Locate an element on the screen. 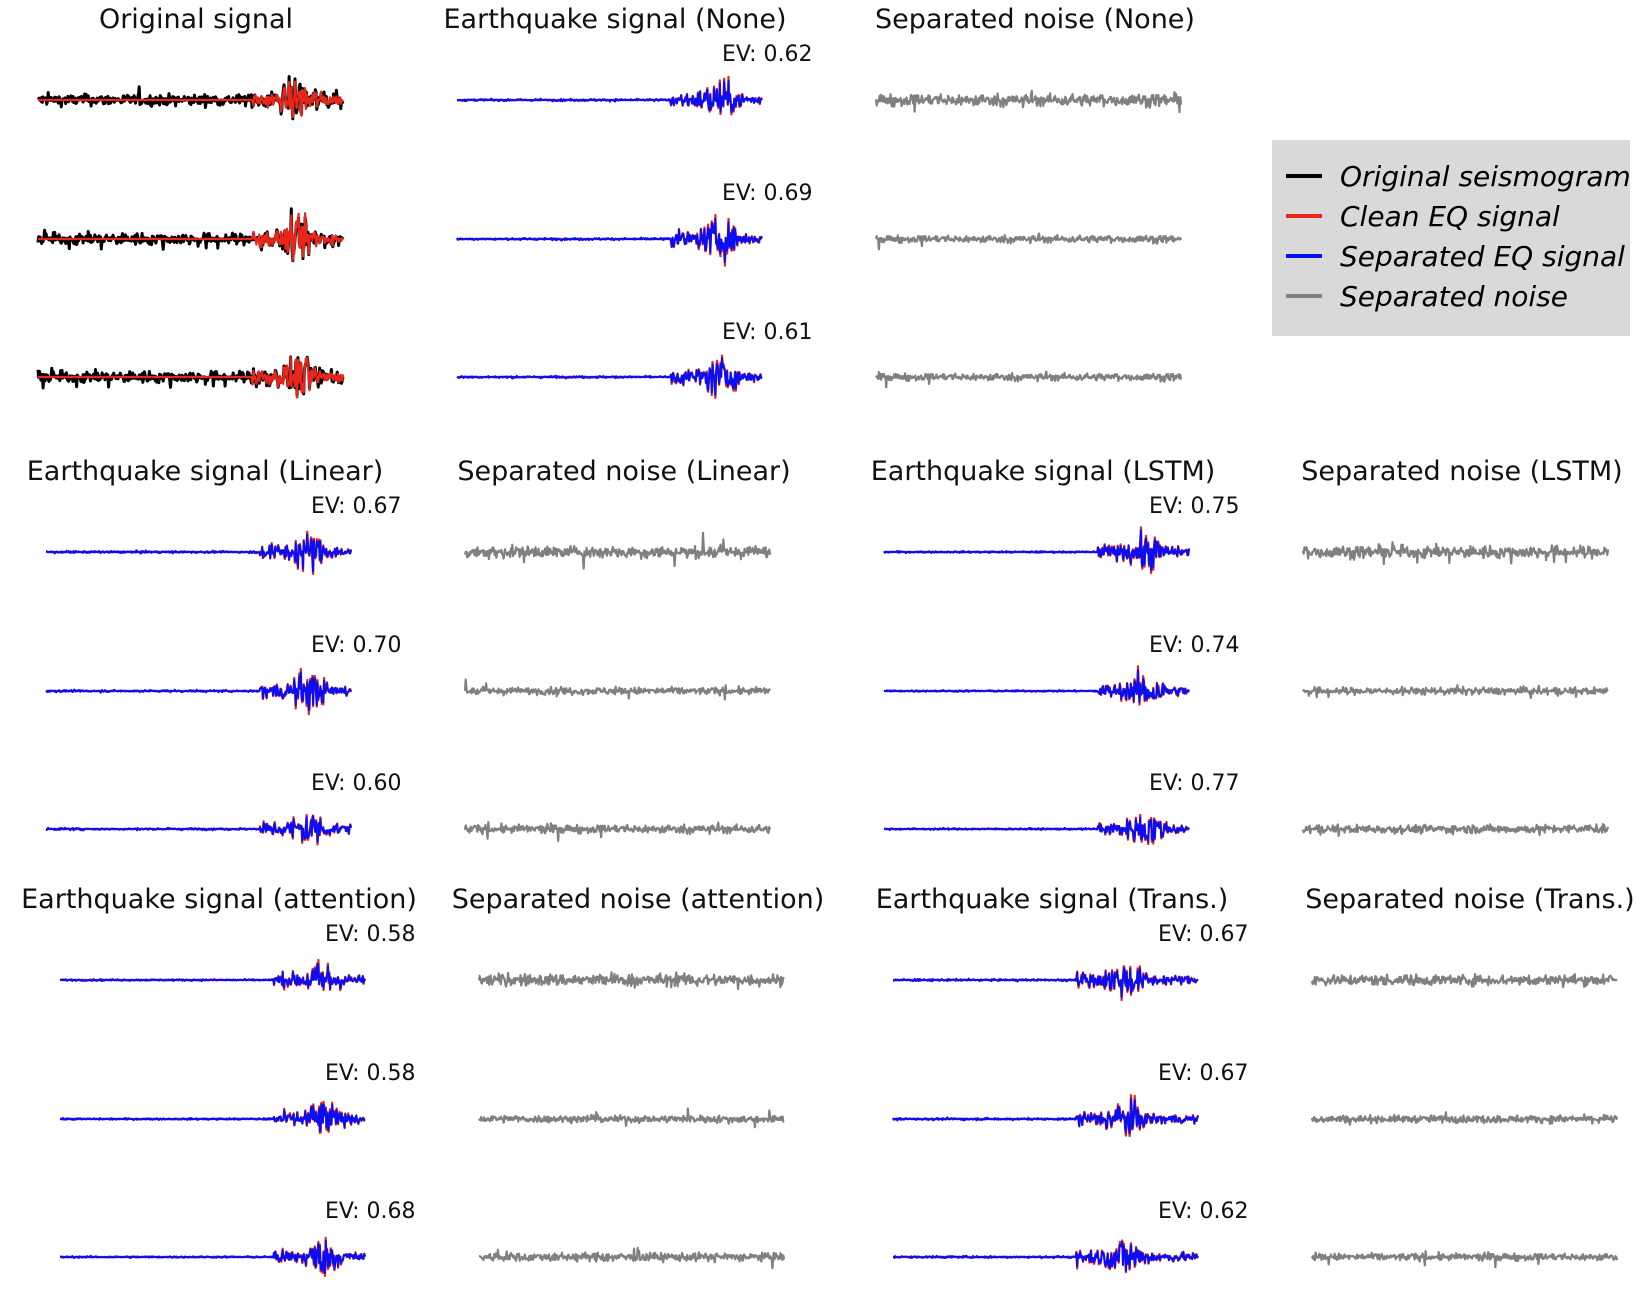  original-panel-2-clean-line is located at coordinates (190, 237).